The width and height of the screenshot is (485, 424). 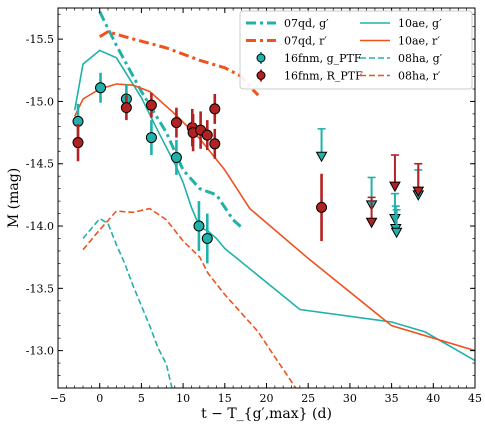 What do you see at coordinates (305, 41) in the screenshot?
I see `legend-label: 07qd, r′` at bounding box center [305, 41].